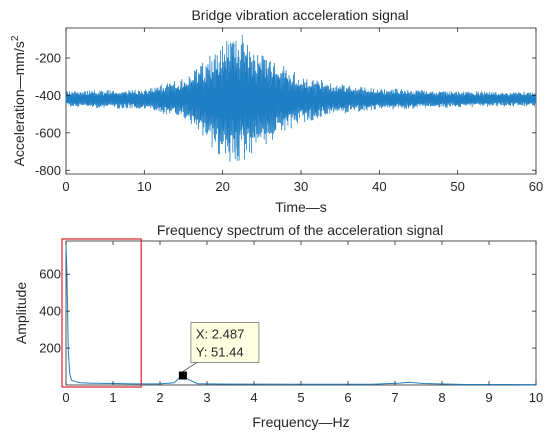  What do you see at coordinates (488, 397) in the screenshot?
I see `x-tick-label: 9` at bounding box center [488, 397].